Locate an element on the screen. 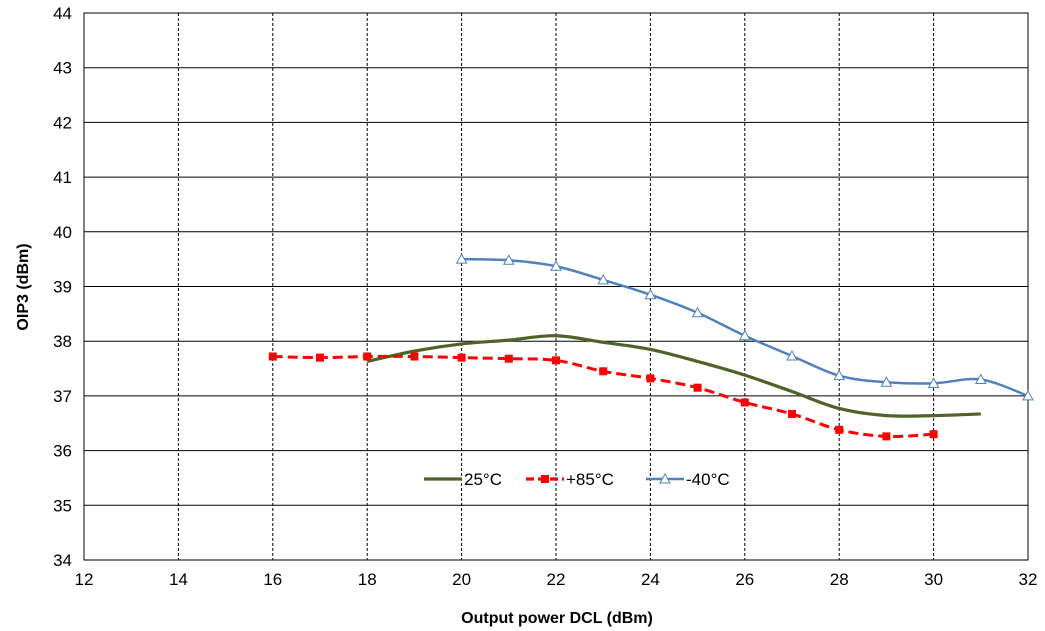 This screenshot has height=631, width=1045. y-tick-label: 40 is located at coordinates (62, 232).